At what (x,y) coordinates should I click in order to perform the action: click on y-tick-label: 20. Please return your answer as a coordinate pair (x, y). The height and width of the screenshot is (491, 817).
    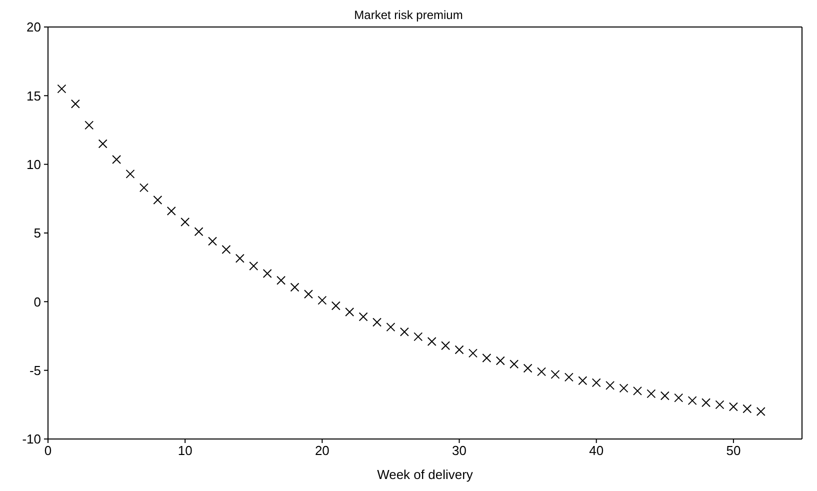
    Looking at the image, I should click on (33, 27).